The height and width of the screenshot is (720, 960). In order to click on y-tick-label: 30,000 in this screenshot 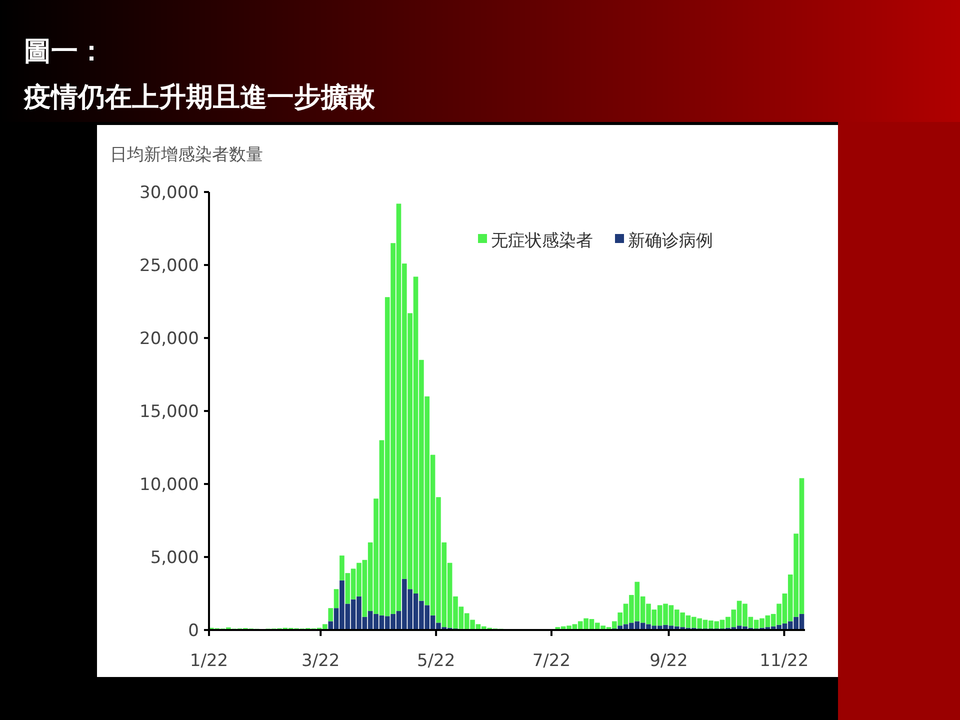, I will do `click(169, 192)`.